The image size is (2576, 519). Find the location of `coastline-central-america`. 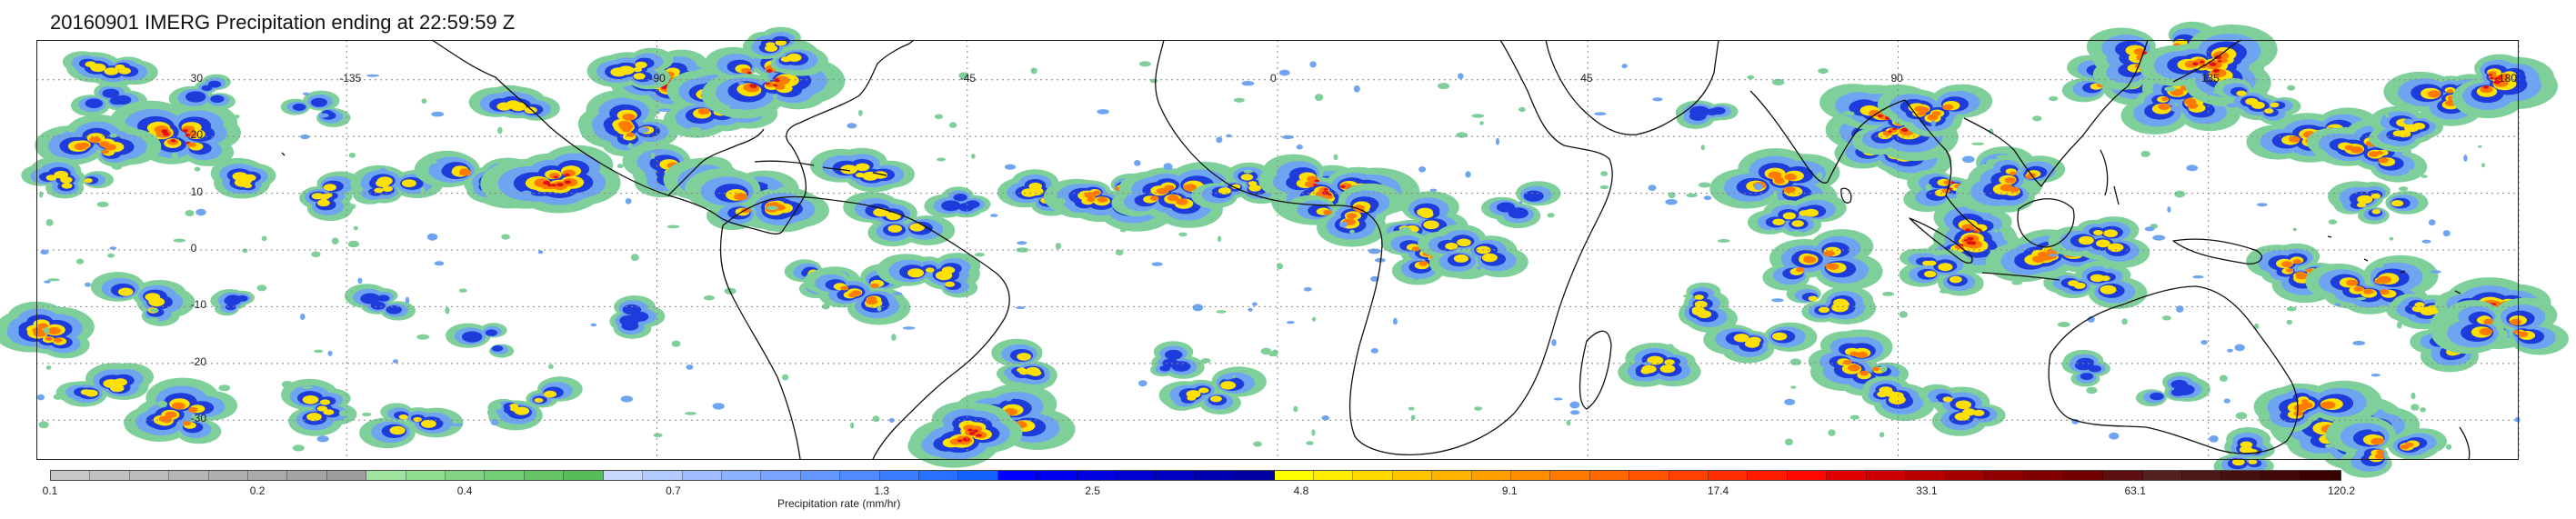

coastline-central-america is located at coordinates (716, 162).